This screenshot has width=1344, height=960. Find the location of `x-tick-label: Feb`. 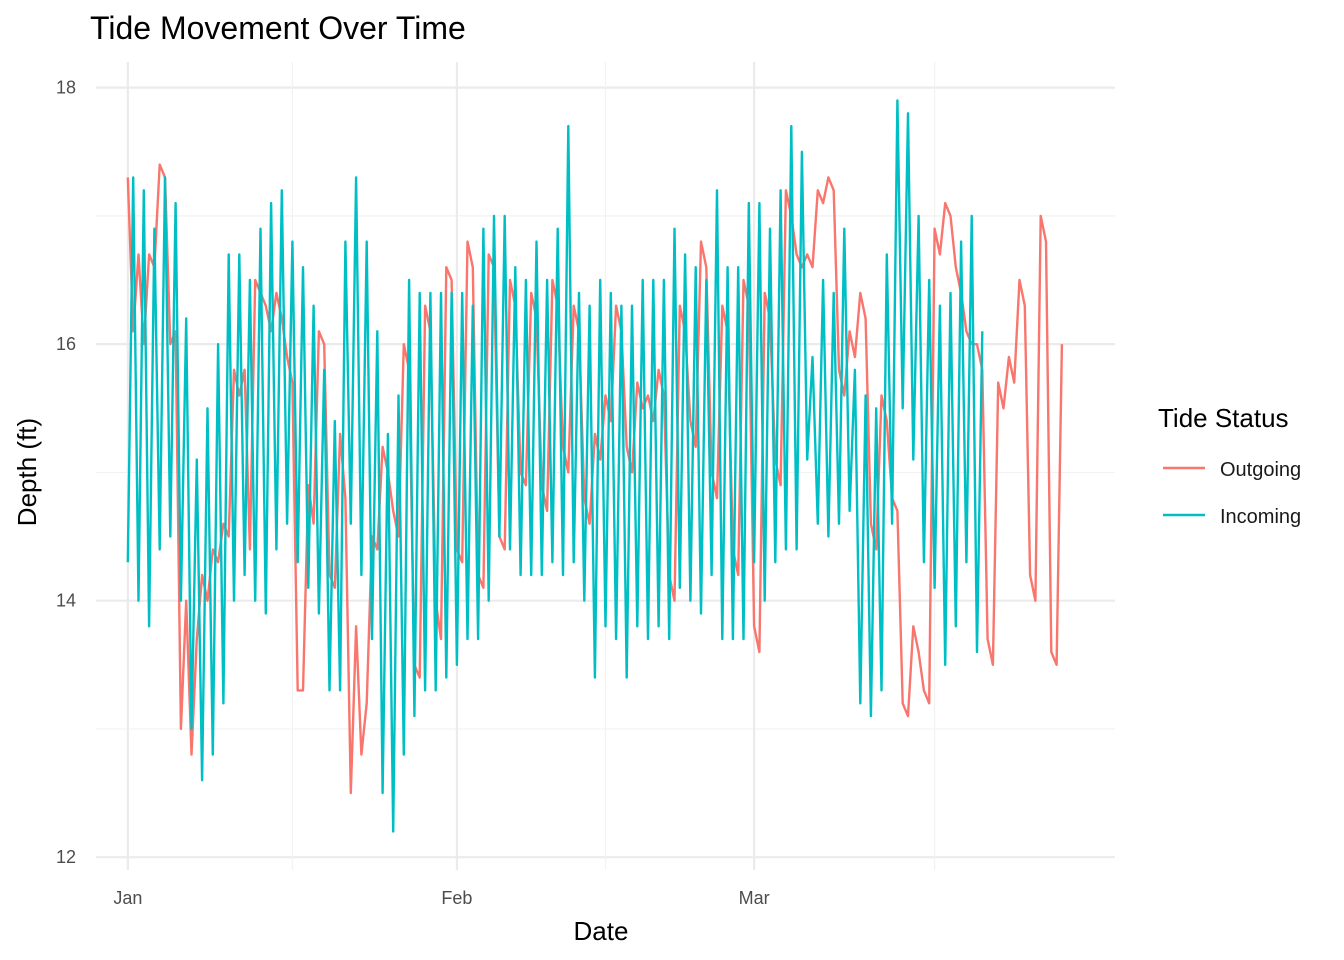

x-tick-label: Feb is located at coordinates (456, 898).